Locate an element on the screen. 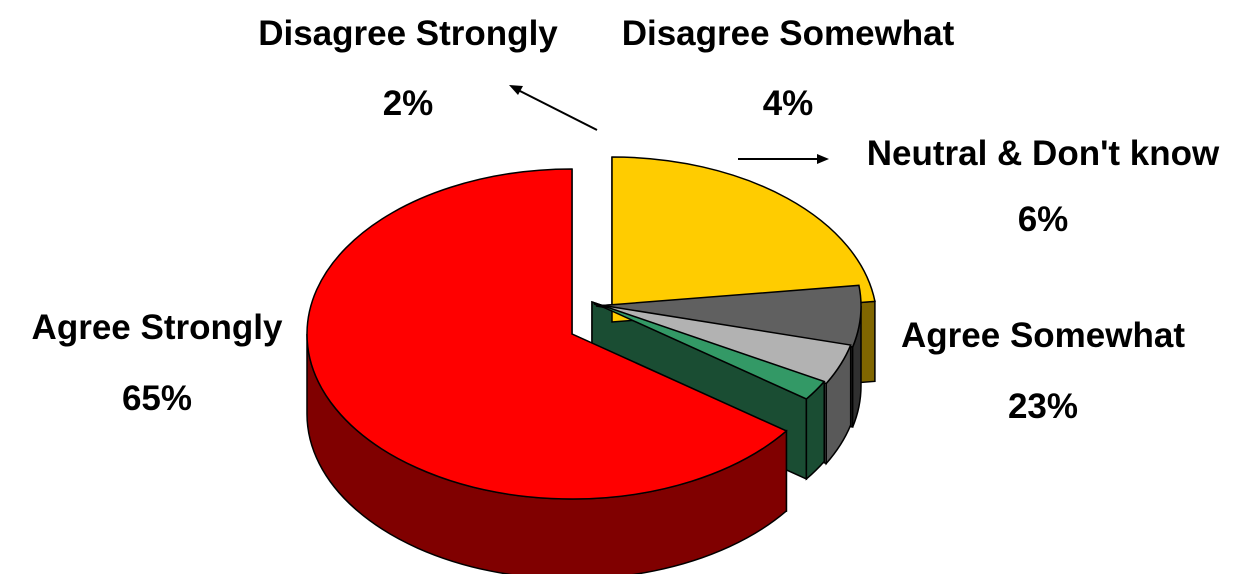 The height and width of the screenshot is (574, 1243). leader-line-disagree-strongly is located at coordinates (557, 110).